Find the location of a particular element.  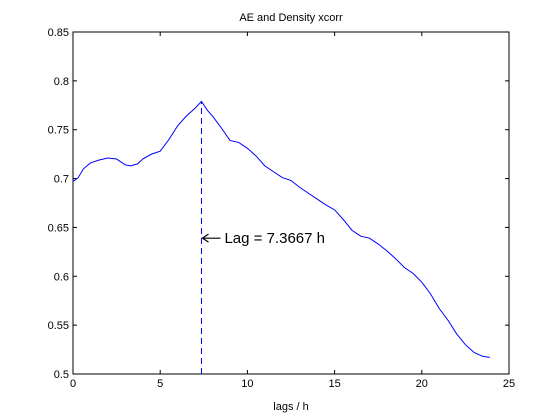

y-tick-label: 0.75 is located at coordinates (58, 131).